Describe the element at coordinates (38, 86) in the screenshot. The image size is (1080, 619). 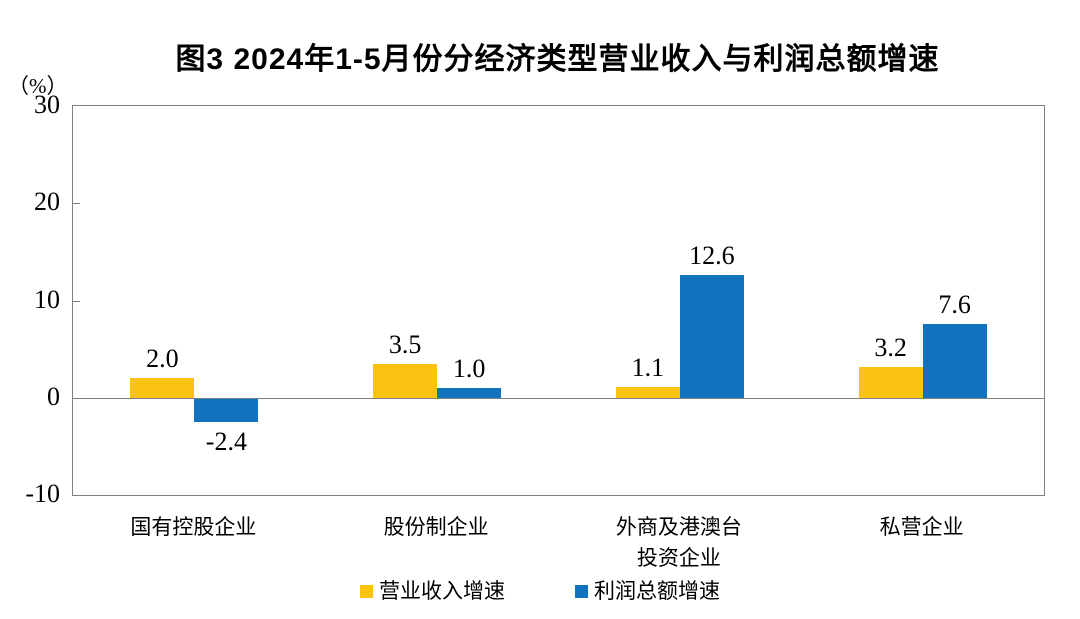
I see `y-axis-unit-label: （%）` at that location.